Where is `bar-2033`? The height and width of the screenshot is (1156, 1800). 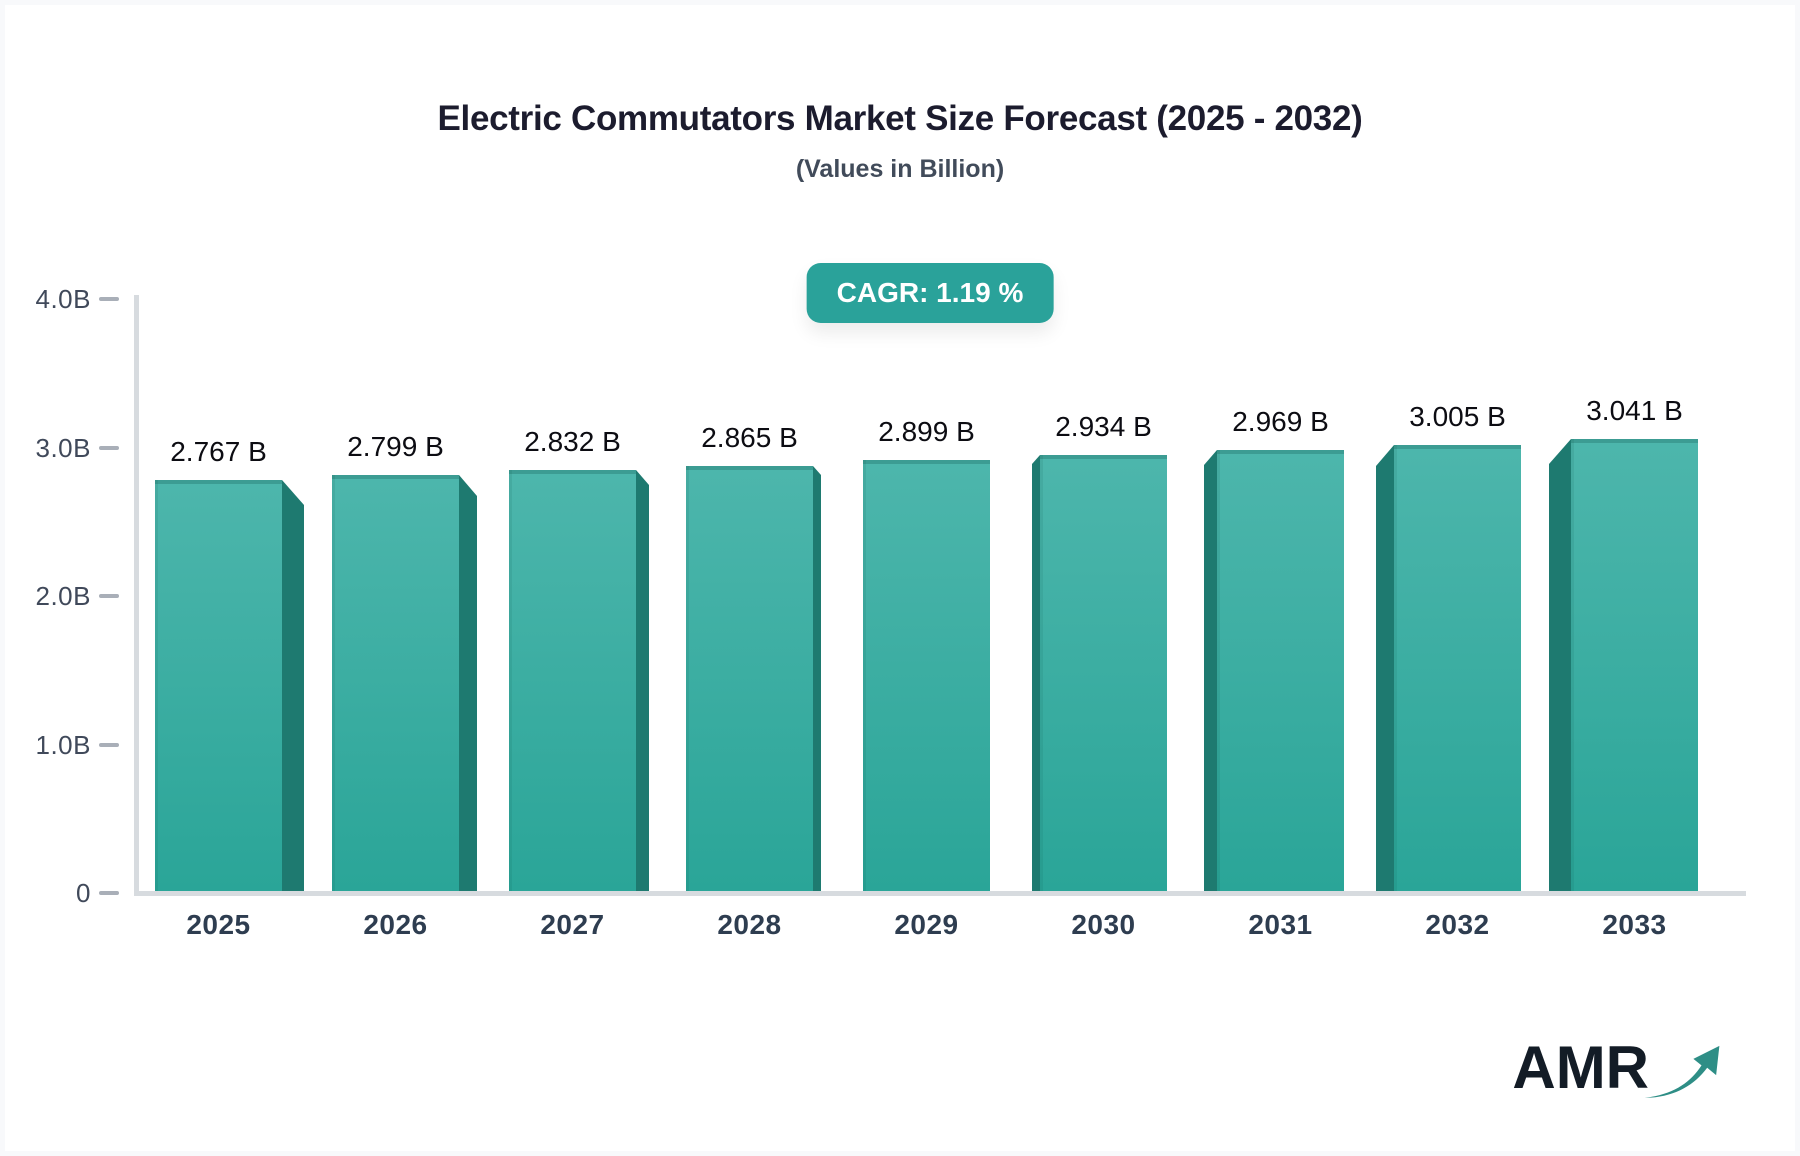 bar-2033 is located at coordinates (1623, 665).